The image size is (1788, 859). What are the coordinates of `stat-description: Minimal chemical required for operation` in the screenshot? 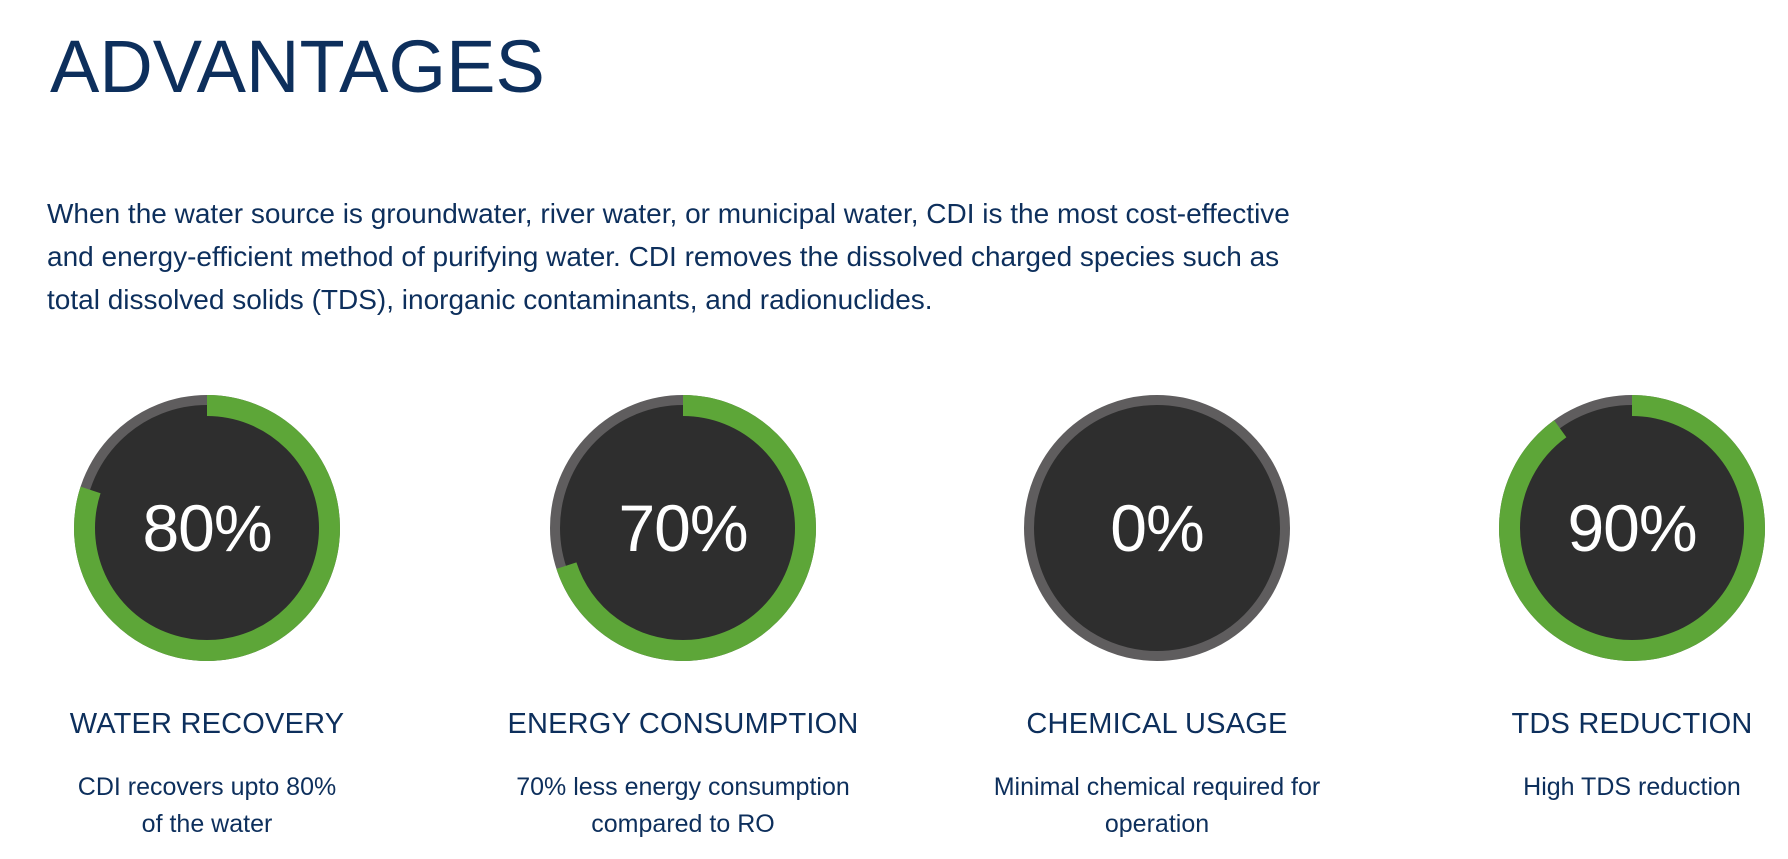 It's located at (1157, 806).